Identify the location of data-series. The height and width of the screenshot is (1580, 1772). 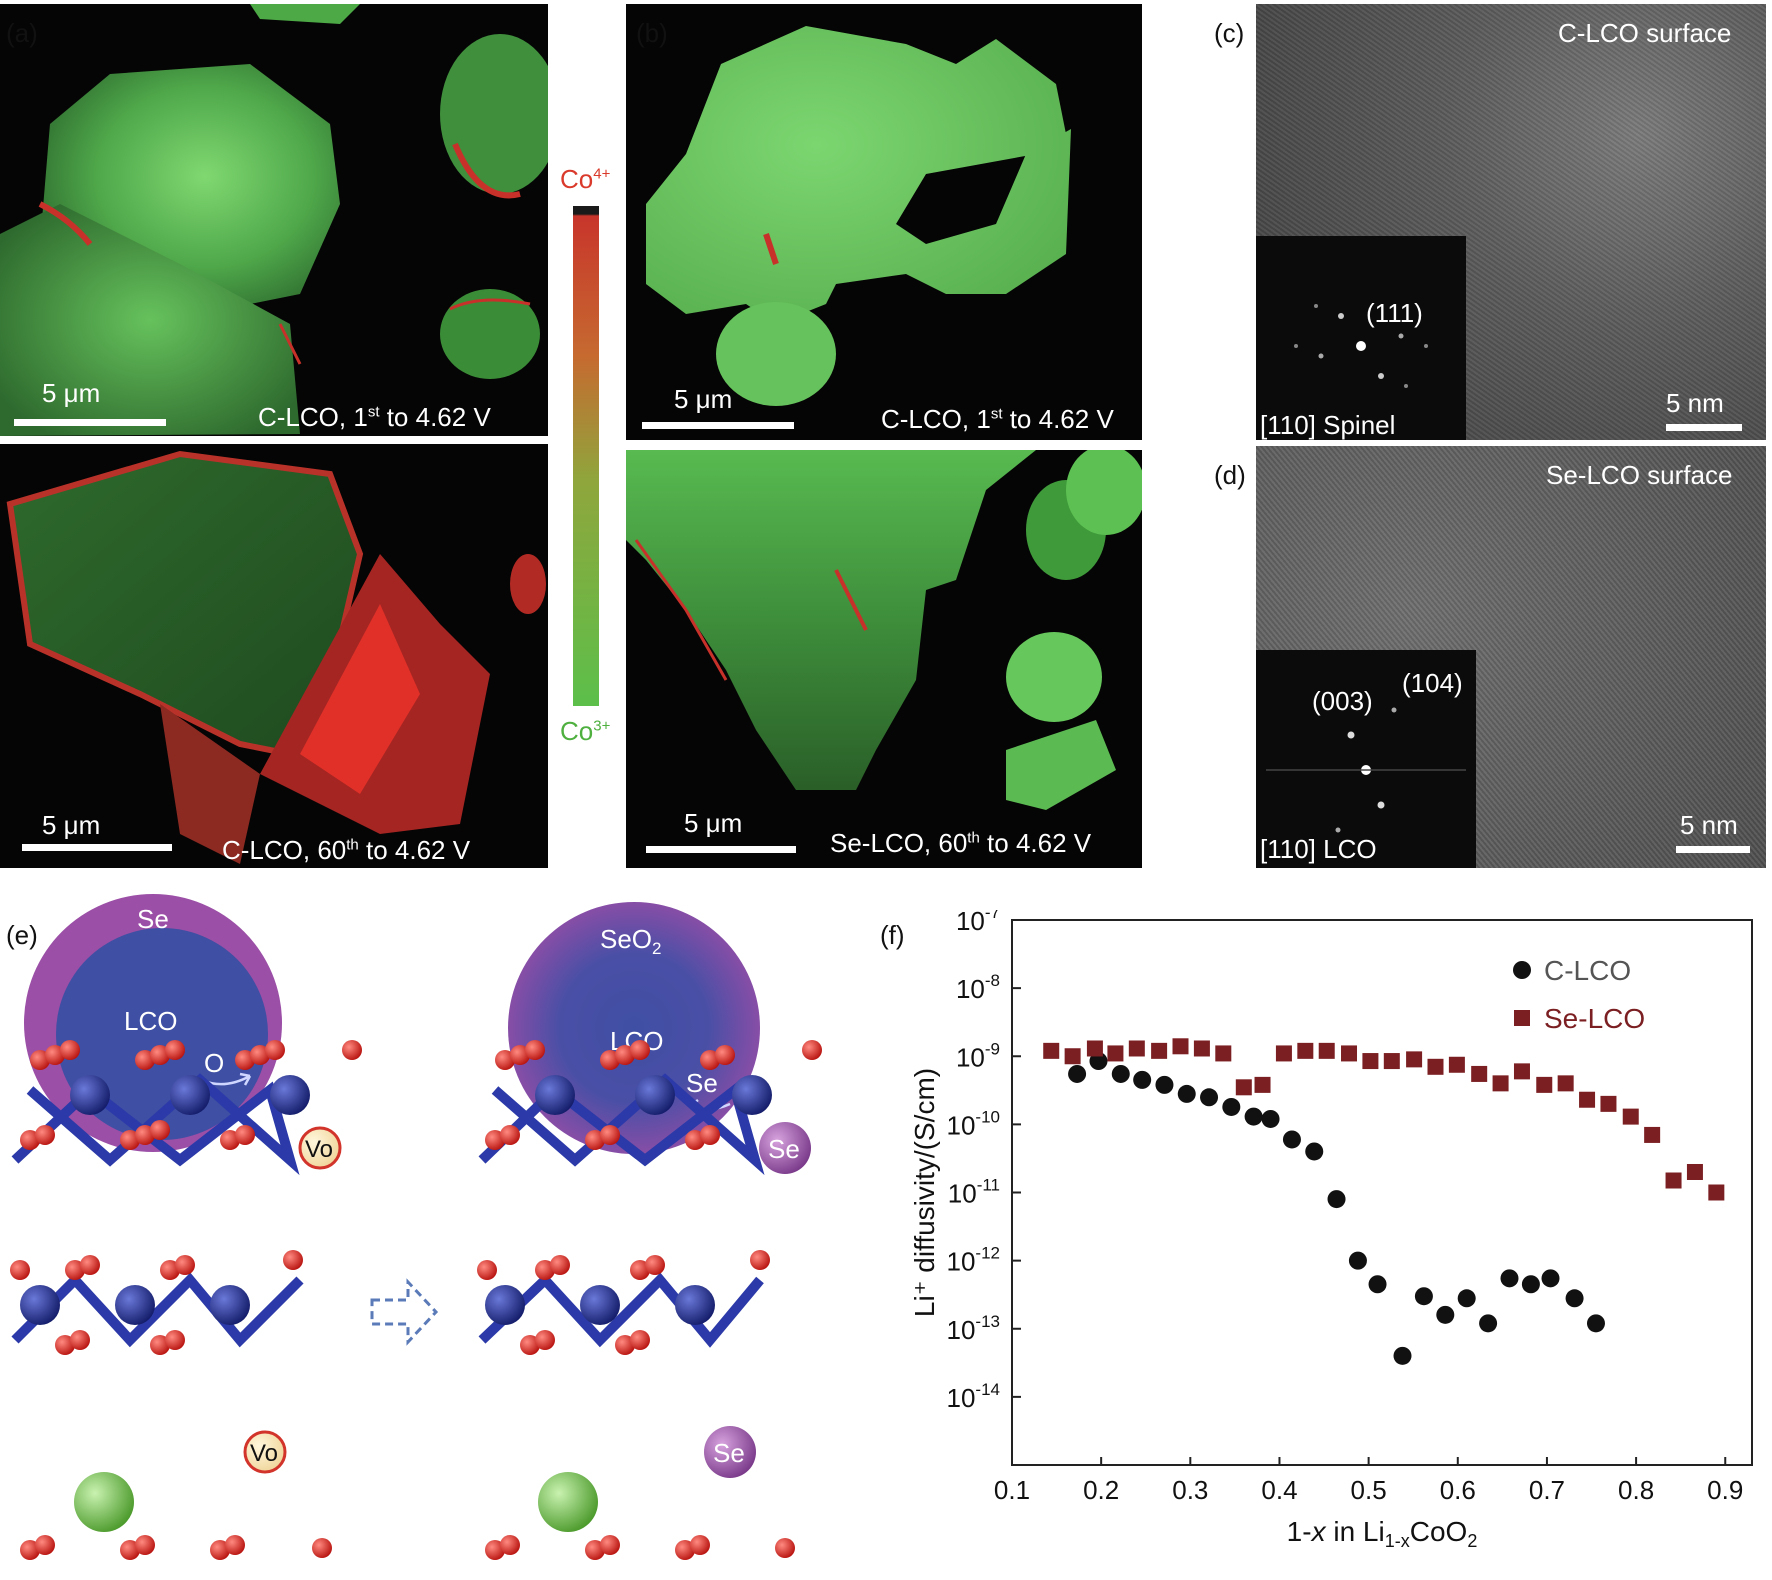
(1384, 1201).